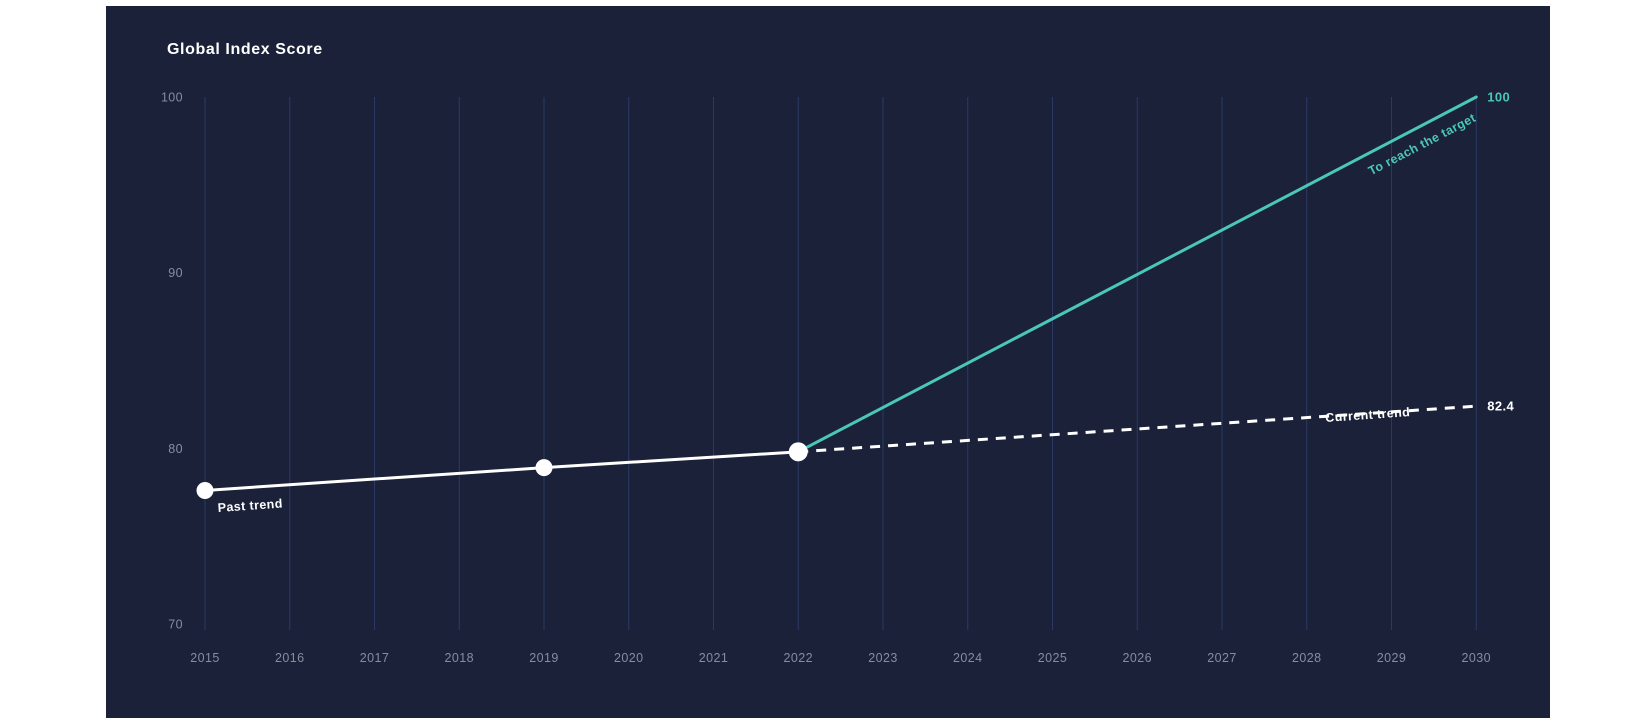 The width and height of the screenshot is (1633, 727). Describe the element at coordinates (289, 658) in the screenshot. I see `x-tick-label: 2016` at that location.